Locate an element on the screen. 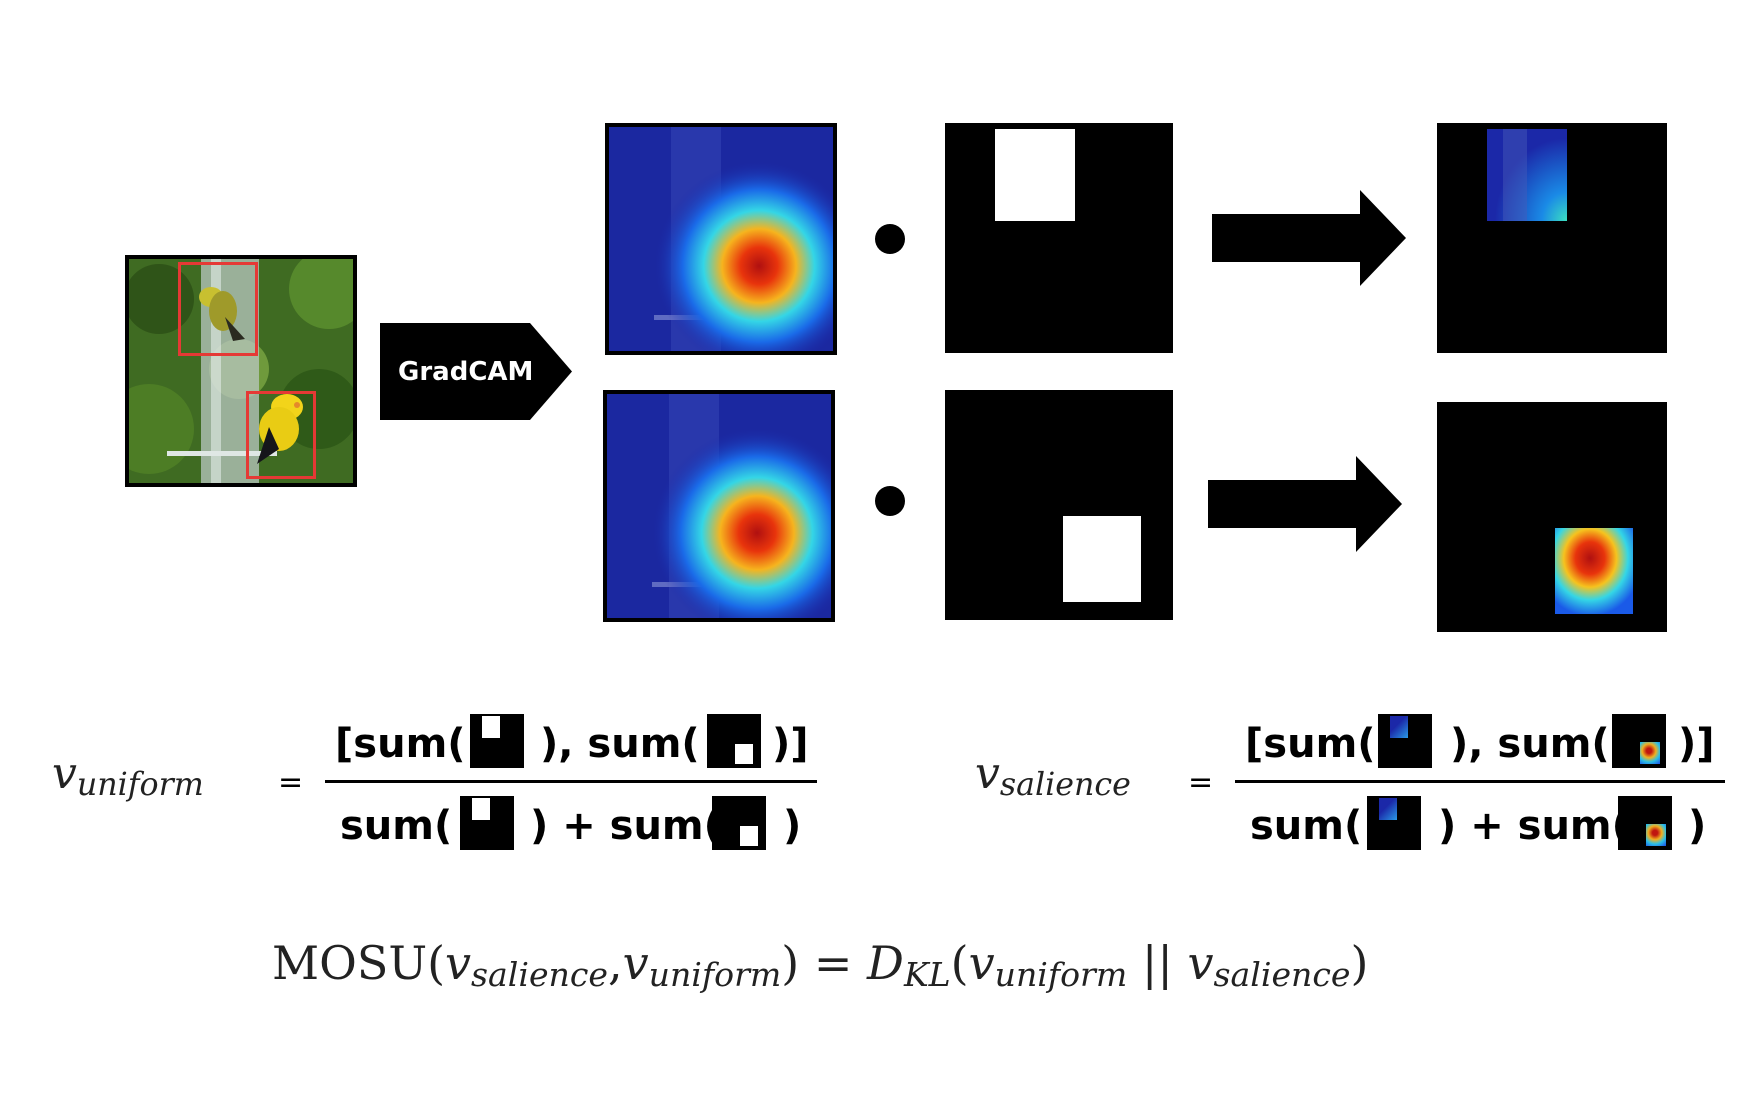 This screenshot has height=1099, width=1746. salience-equals: = is located at coordinates (1201, 782).